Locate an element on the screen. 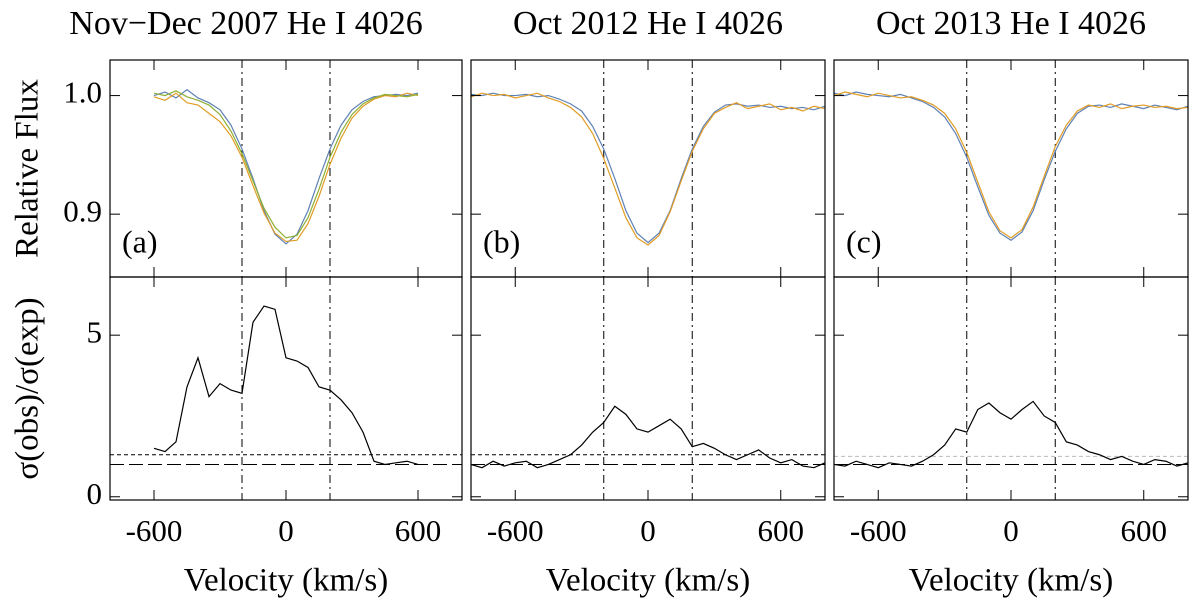  panel-label: (b) is located at coordinates (501, 241).